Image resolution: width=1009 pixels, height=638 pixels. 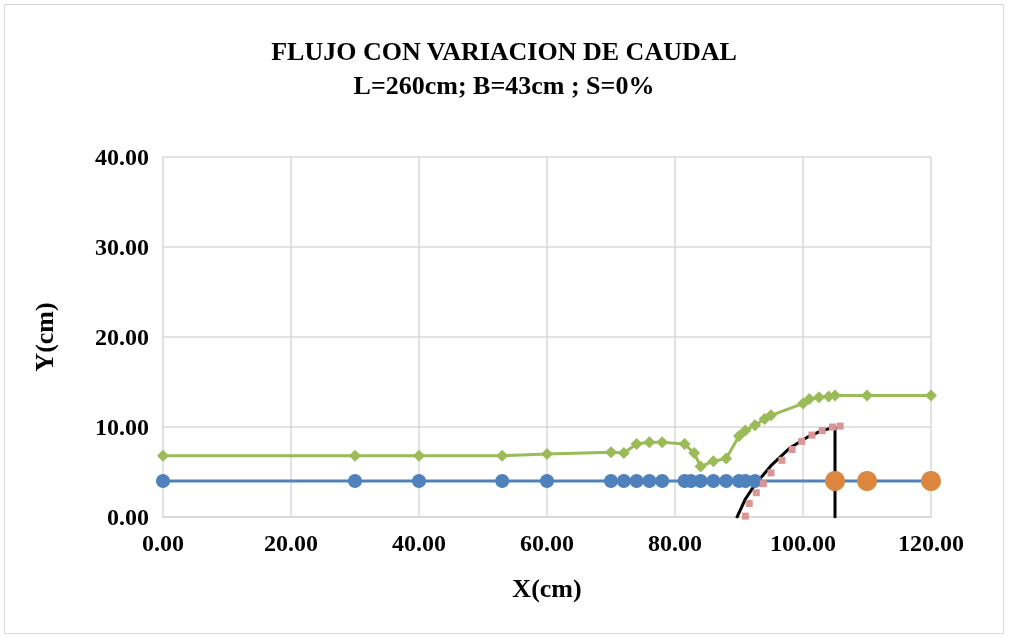 What do you see at coordinates (931, 543) in the screenshot?
I see `x-tick-label: 120.00` at bounding box center [931, 543].